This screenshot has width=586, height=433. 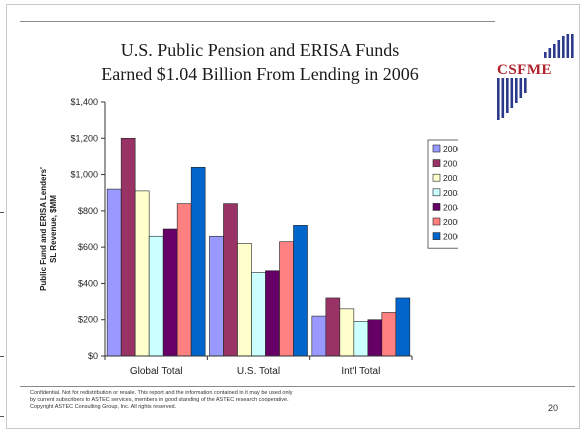 I want to click on y-axis-ticks: $0 $200 $400 $600 $800 $1,000 $1,200 $1,400, so click(x=87, y=229).